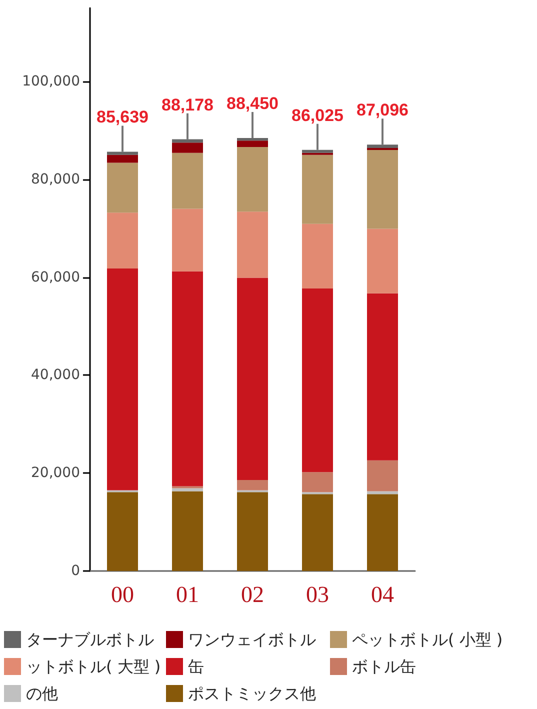 The width and height of the screenshot is (537, 709). I want to click on total-label: 85,639, so click(122, 117).